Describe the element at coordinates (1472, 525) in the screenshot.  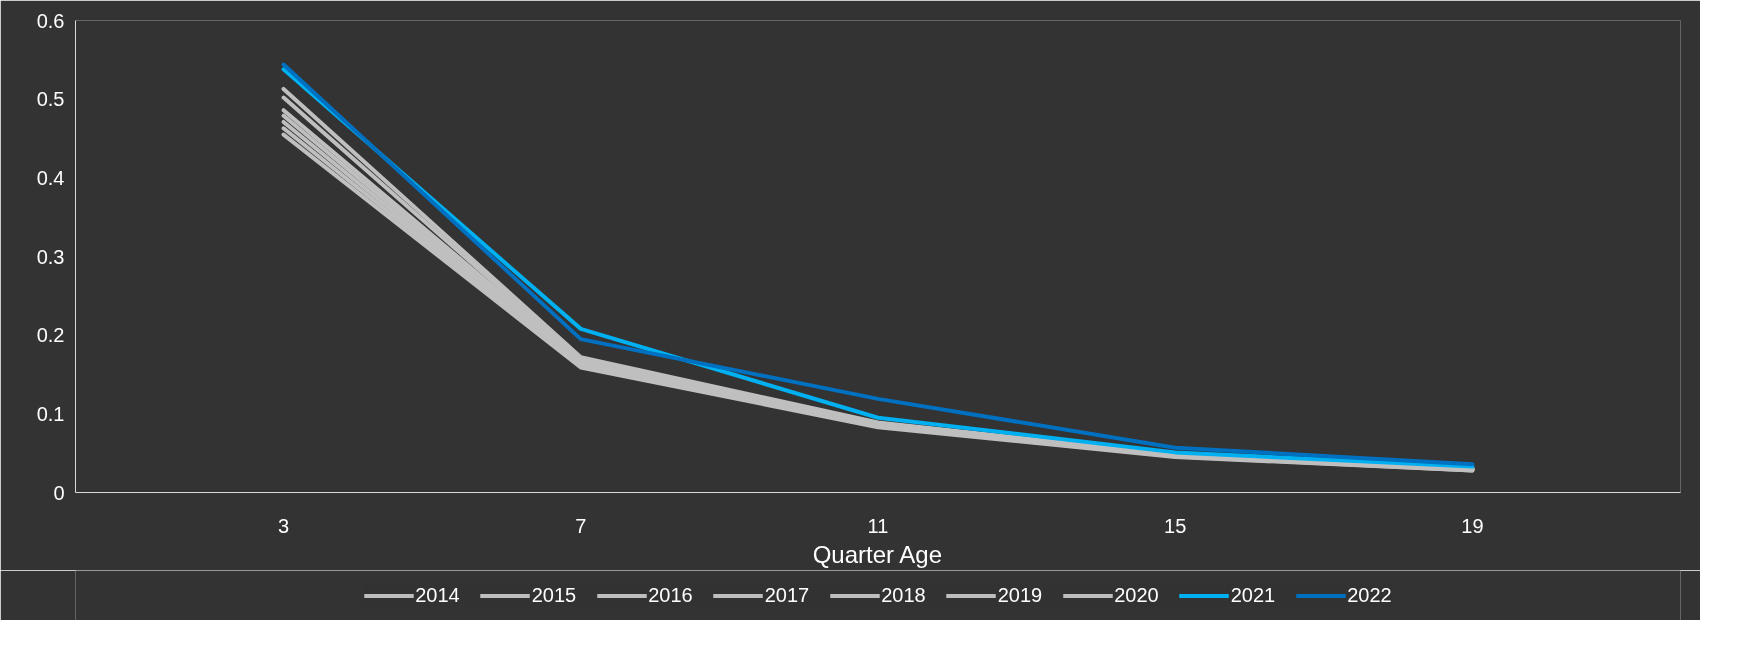
I see `x-tick-label: 19` at that location.